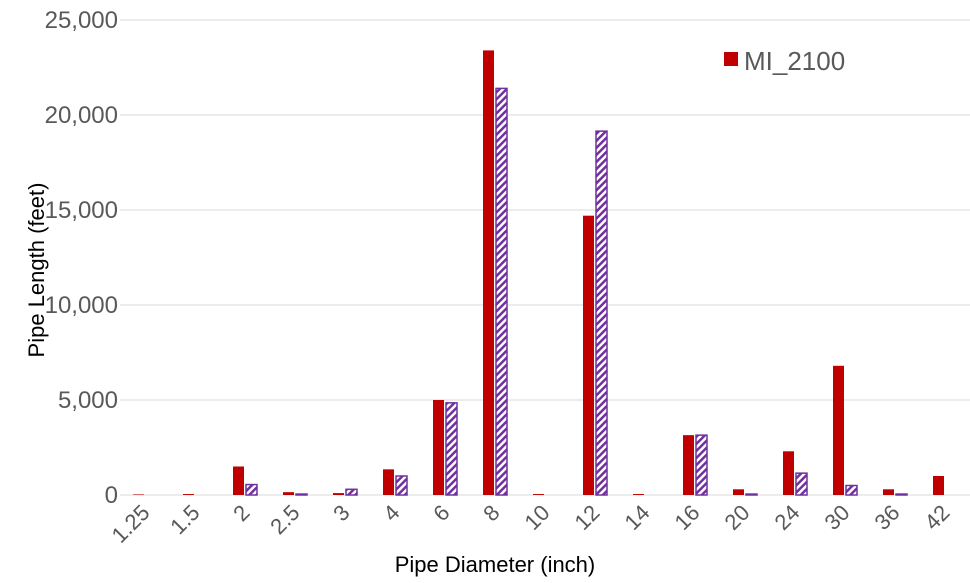 The image size is (970, 583). I want to click on x-axis-label: Pipe Diameter (inch), so click(495, 564).